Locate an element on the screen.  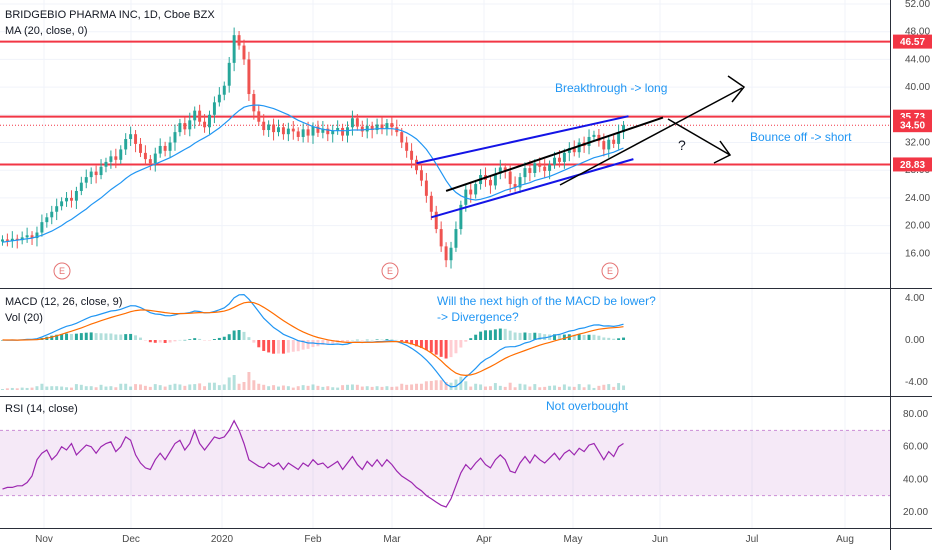
vol-legend: Vol (20) is located at coordinates (24, 318).